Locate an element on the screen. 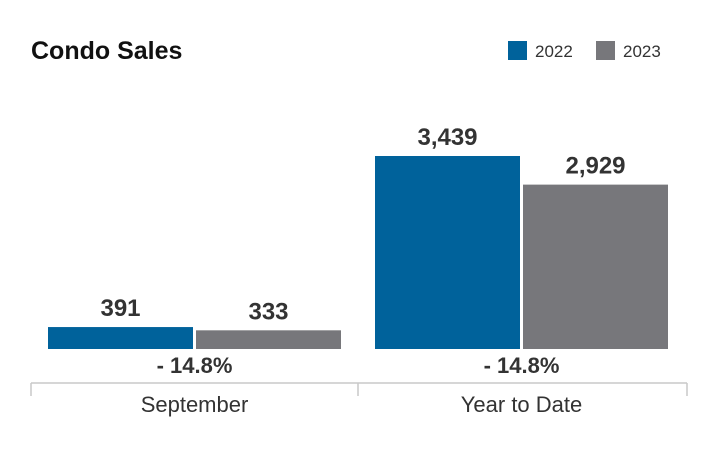 The image size is (706, 464). legend-label-2023: 2023 is located at coordinates (642, 51).